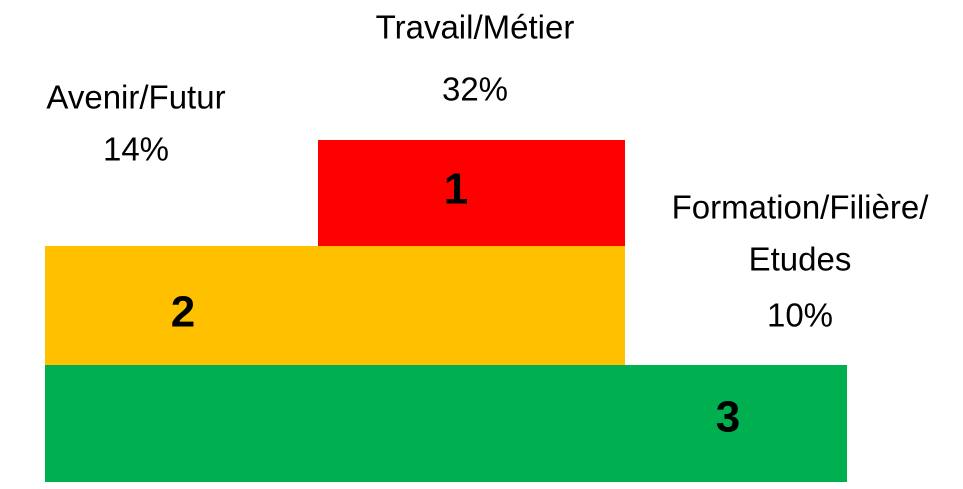 This screenshot has height=489, width=963. I want to click on podium-label: Formation/Filière/, so click(801, 207).